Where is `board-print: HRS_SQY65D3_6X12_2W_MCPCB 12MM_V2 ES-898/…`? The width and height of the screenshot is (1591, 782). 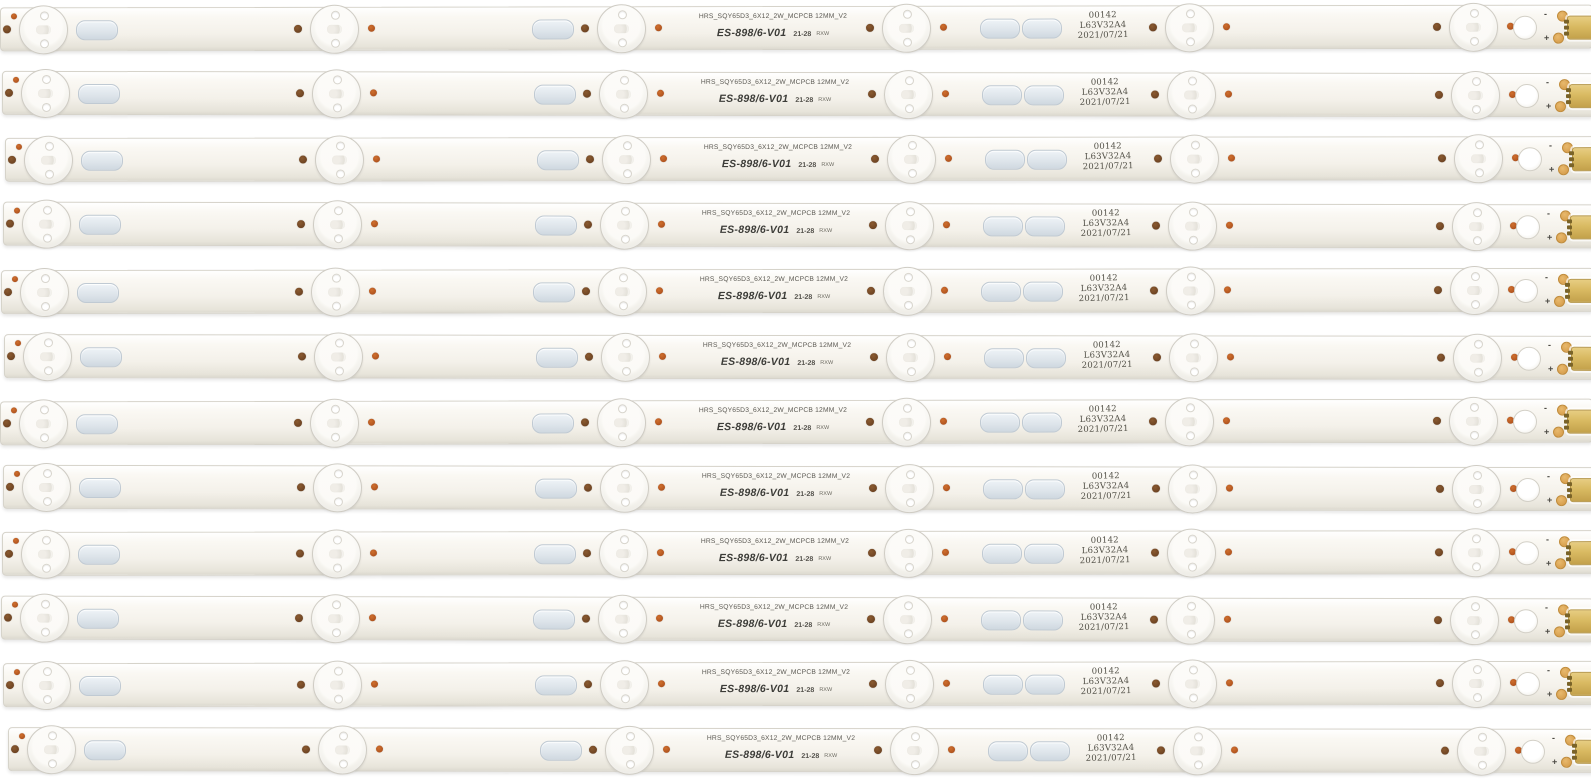 board-print: HRS_SQY65D3_6X12_2W_MCPCB 12MM_V2 ES-898/… is located at coordinates (781, 749).